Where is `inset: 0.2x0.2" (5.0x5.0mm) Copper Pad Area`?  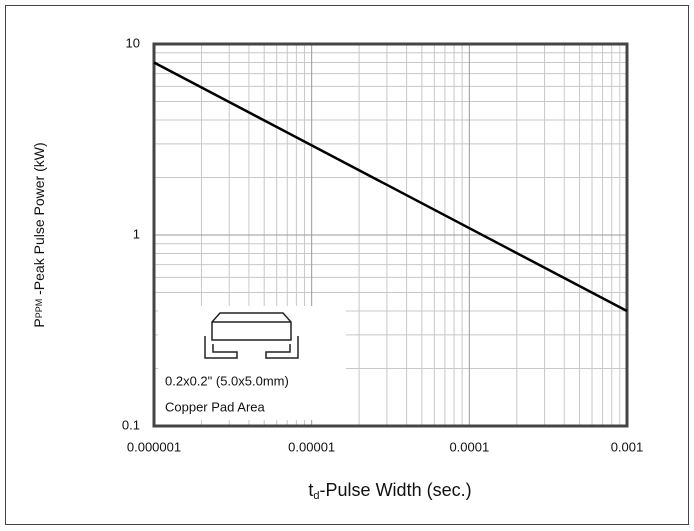
inset: 0.2x0.2" (5.0x5.0mm) Copper Pad Area is located at coordinates (252, 363).